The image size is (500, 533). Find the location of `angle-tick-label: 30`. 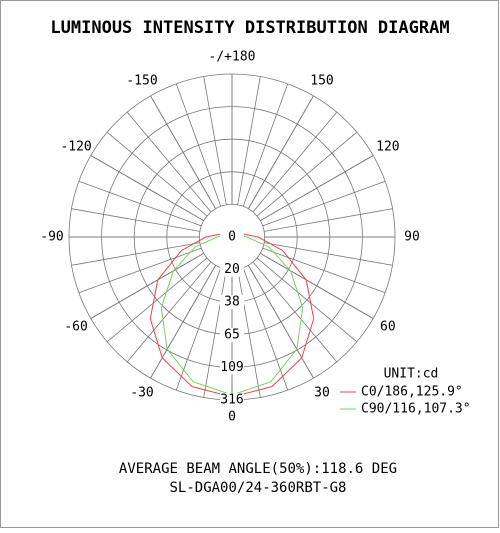

angle-tick-label: 30 is located at coordinates (322, 392).